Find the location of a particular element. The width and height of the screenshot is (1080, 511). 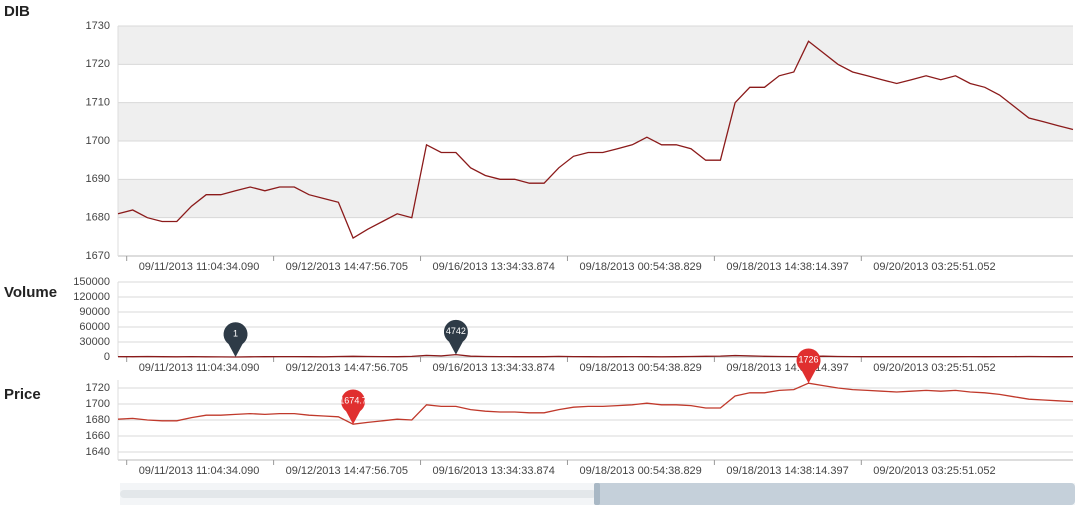

pin-label: 4742 is located at coordinates (456, 331).